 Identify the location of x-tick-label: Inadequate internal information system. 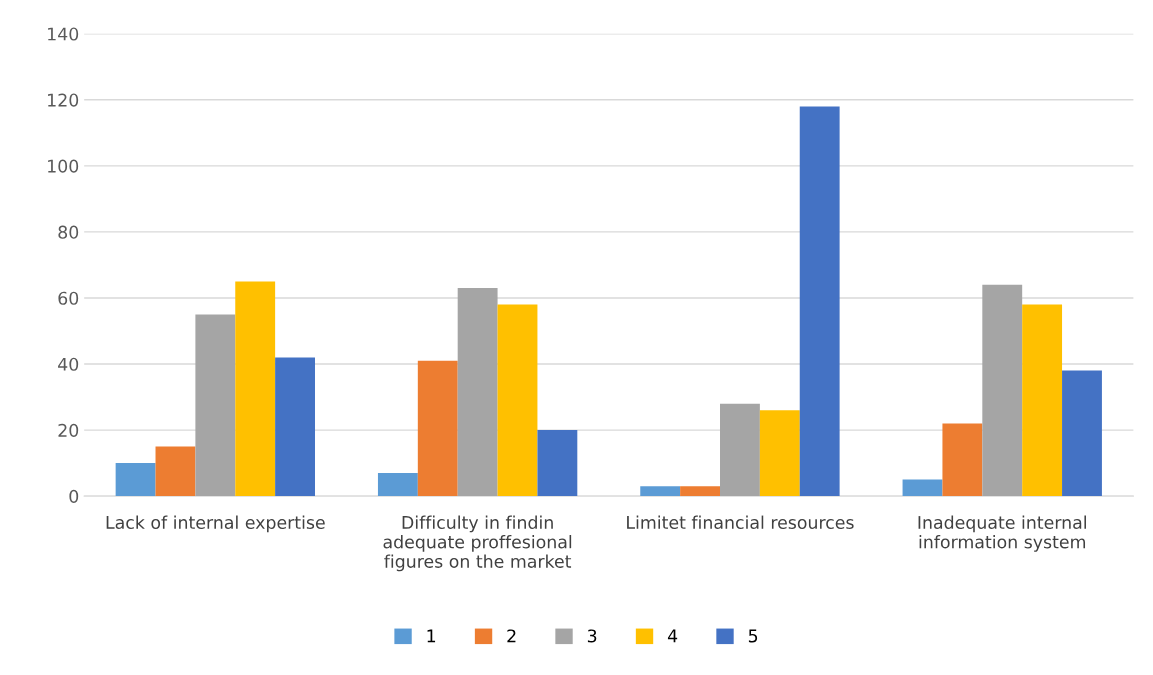
(1002, 533).